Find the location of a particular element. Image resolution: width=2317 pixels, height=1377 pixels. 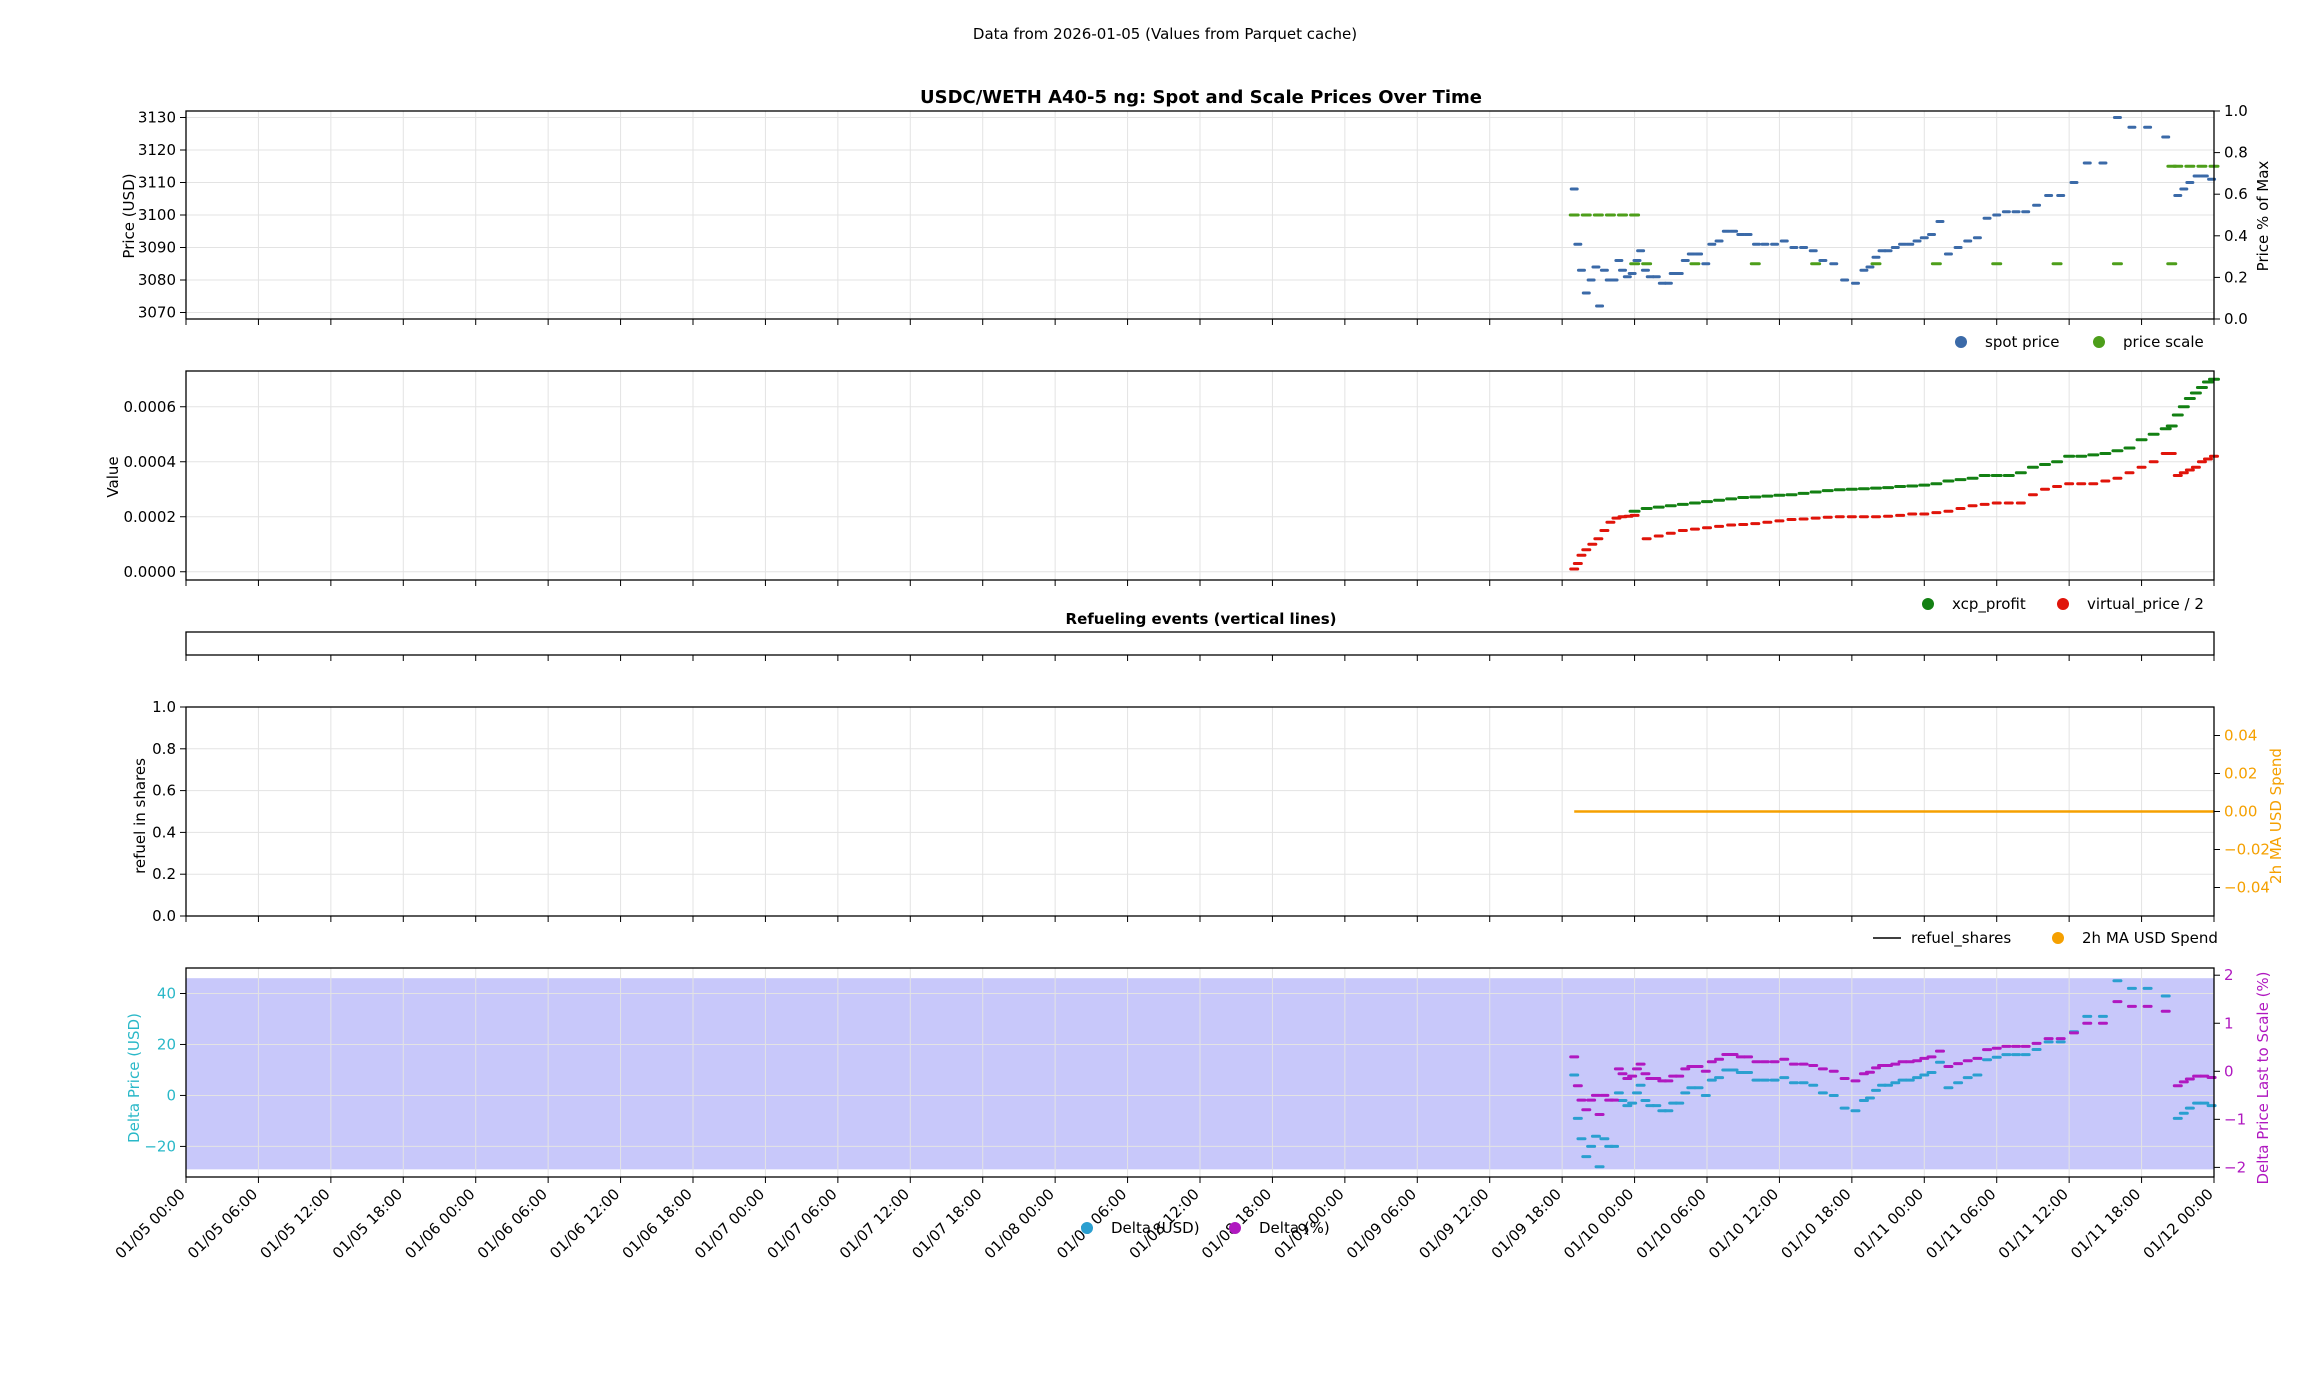

panel-delta-ytick-right-label: 2 is located at coordinates (2229, 975).